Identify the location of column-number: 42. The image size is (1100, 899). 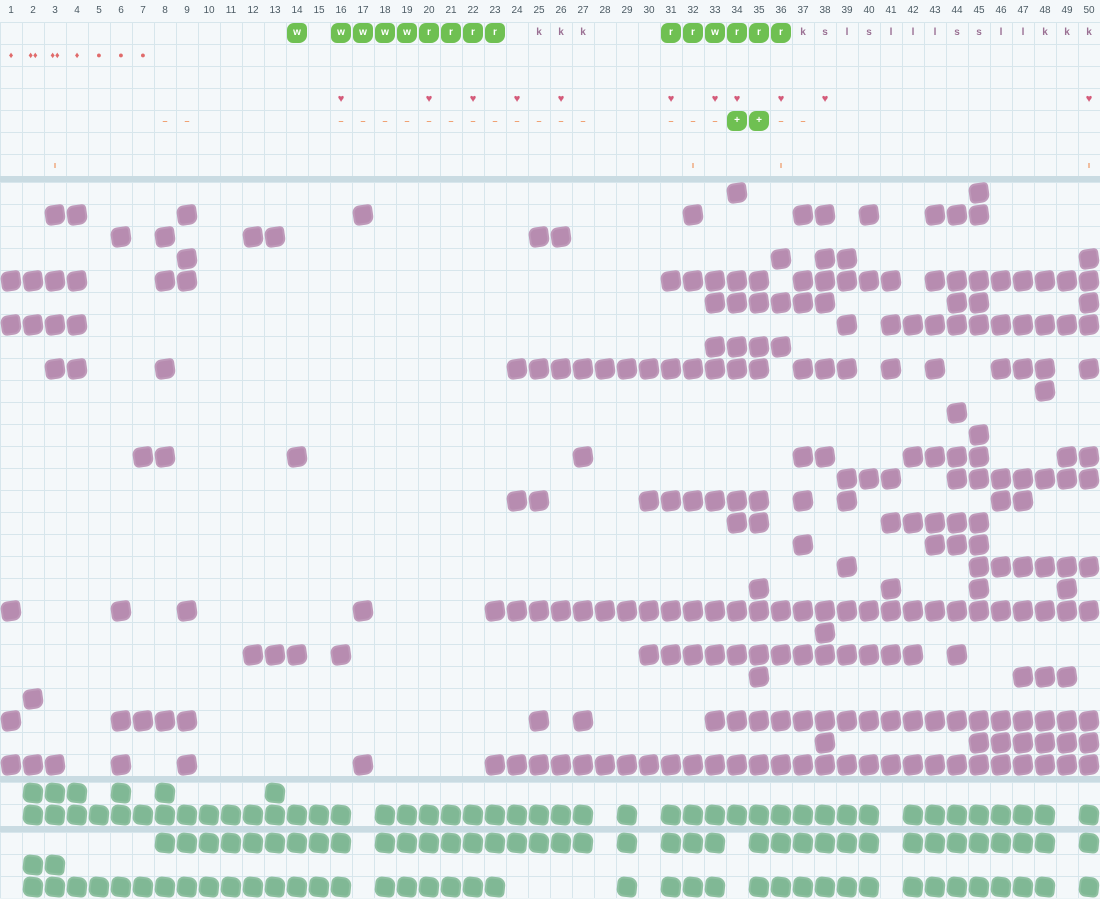
(913, 10).